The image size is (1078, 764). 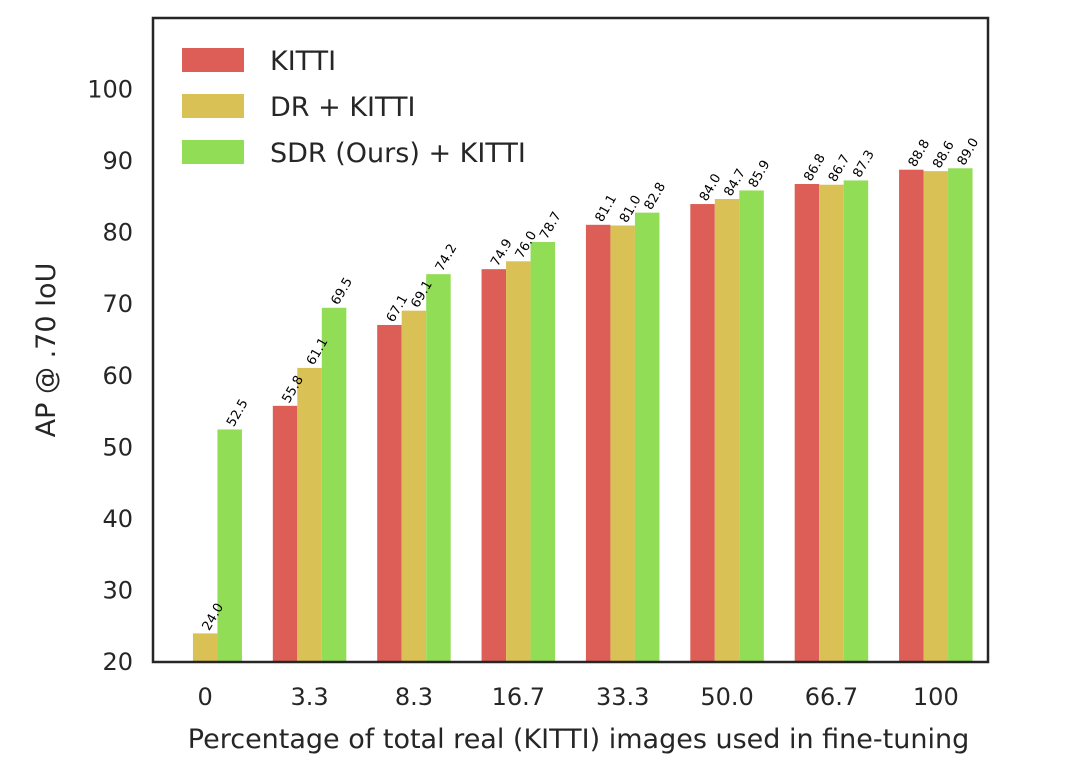 I want to click on y-tick-label: 30, so click(x=117, y=590).